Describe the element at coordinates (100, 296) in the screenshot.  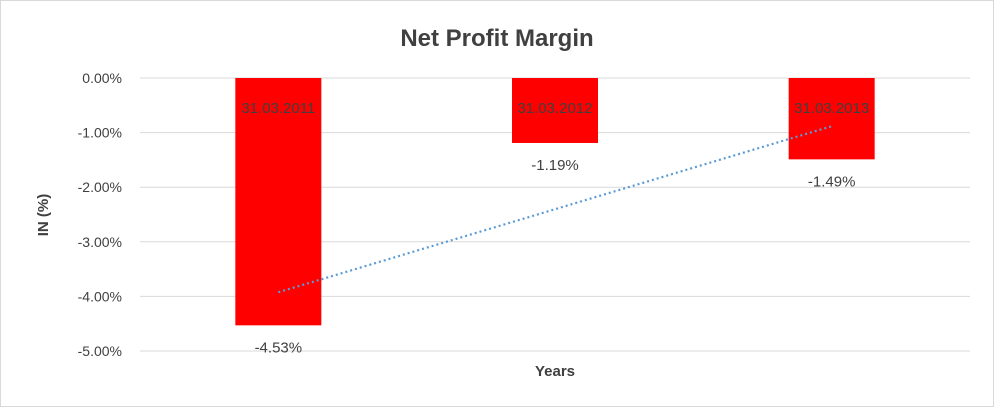
I see `y-tick-label: -4.00%` at that location.